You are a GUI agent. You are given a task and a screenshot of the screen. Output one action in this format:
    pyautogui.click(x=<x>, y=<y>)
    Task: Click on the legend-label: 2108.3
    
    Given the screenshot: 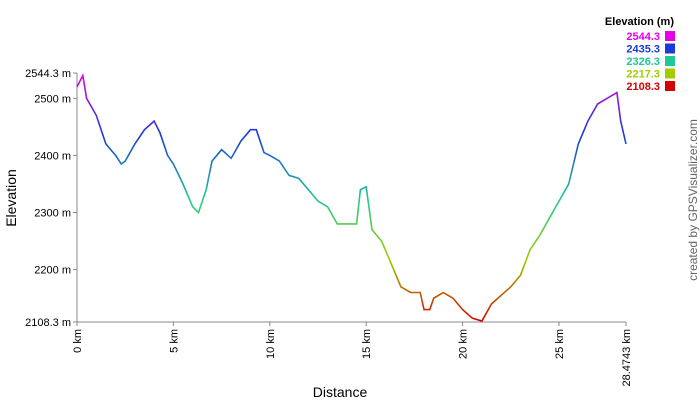 What is the action you would take?
    pyautogui.click(x=643, y=87)
    